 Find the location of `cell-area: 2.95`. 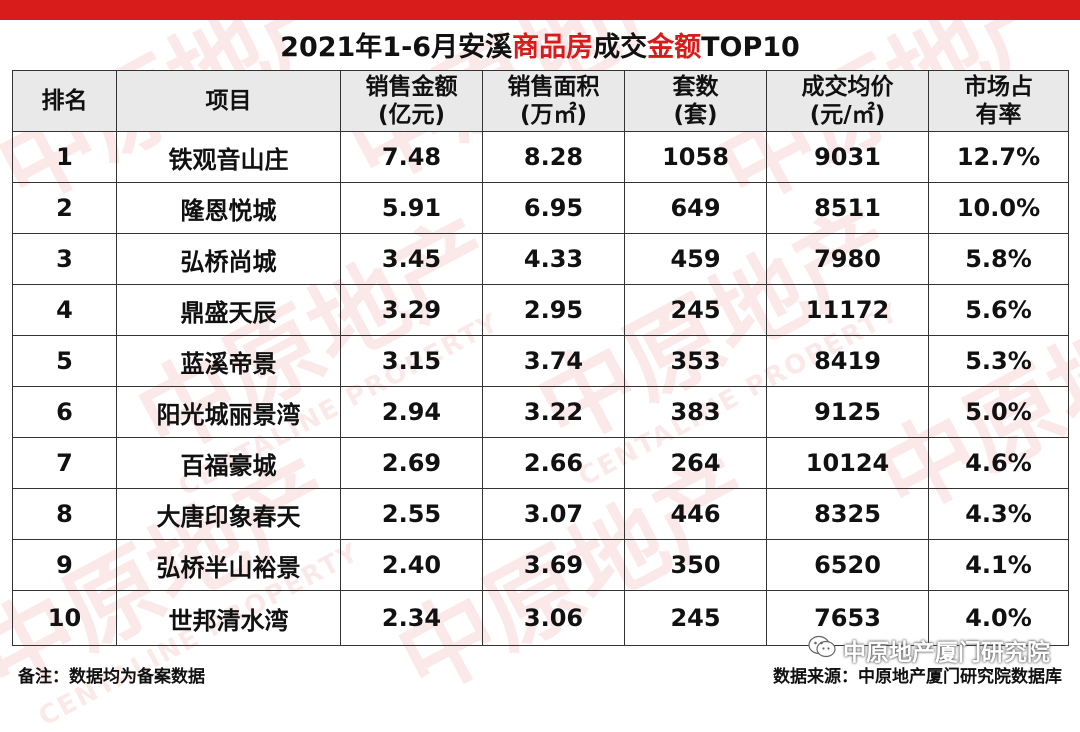

cell-area: 2.95 is located at coordinates (553, 310).